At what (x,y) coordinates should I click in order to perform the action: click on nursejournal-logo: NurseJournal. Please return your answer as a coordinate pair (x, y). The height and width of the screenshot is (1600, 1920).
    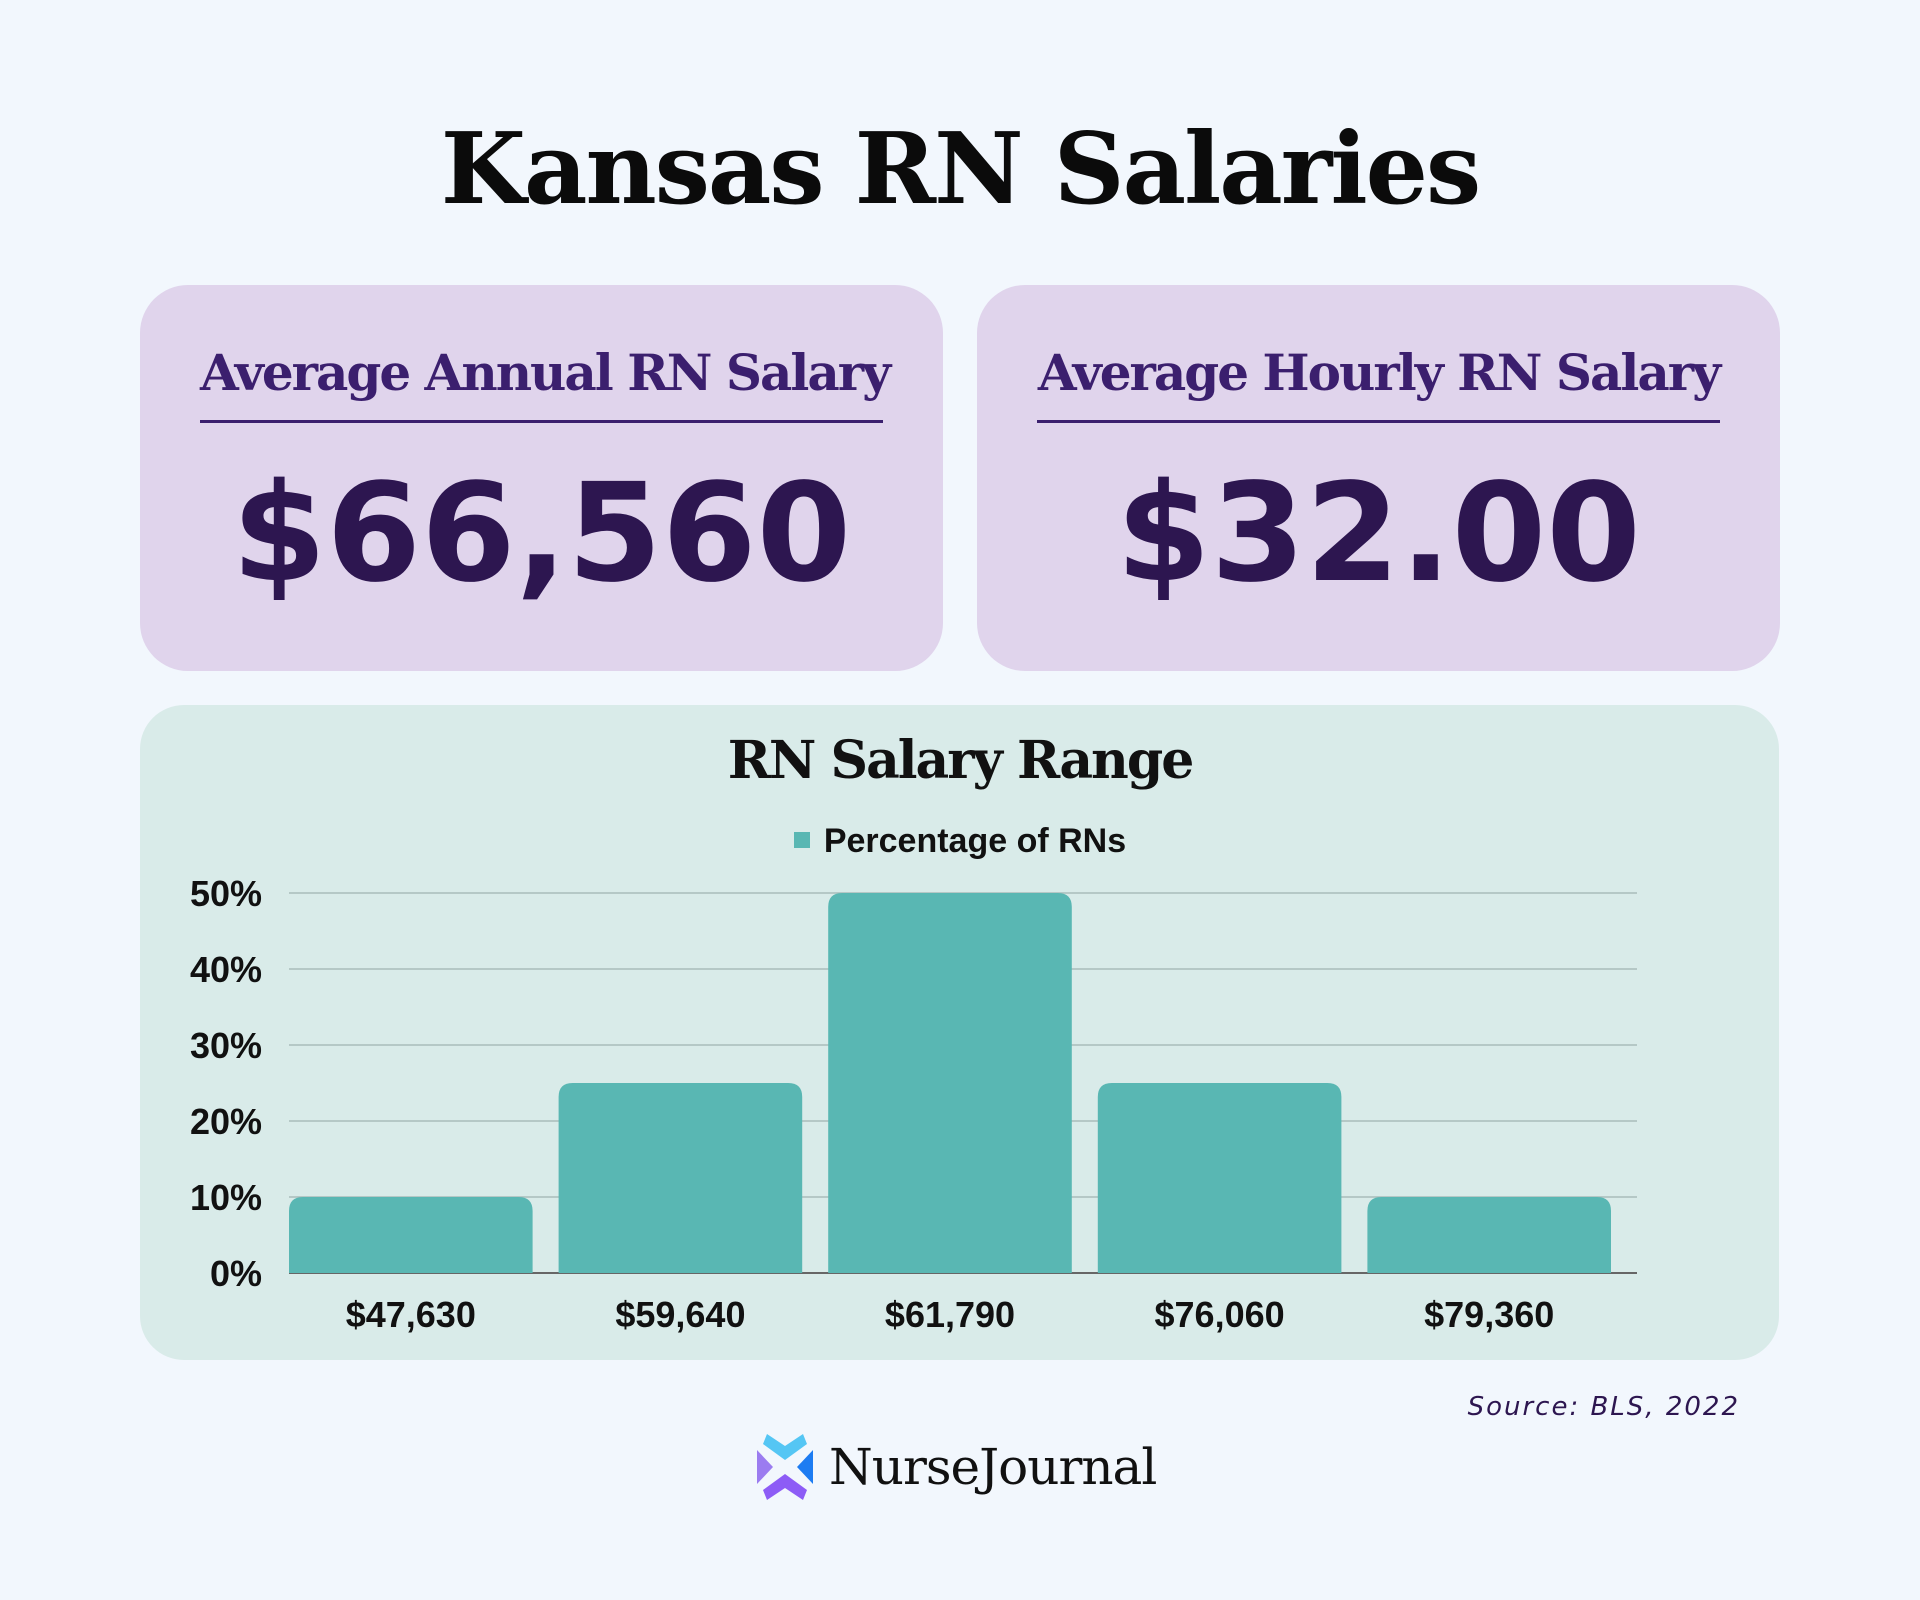
    Looking at the image, I should click on (956, 1467).